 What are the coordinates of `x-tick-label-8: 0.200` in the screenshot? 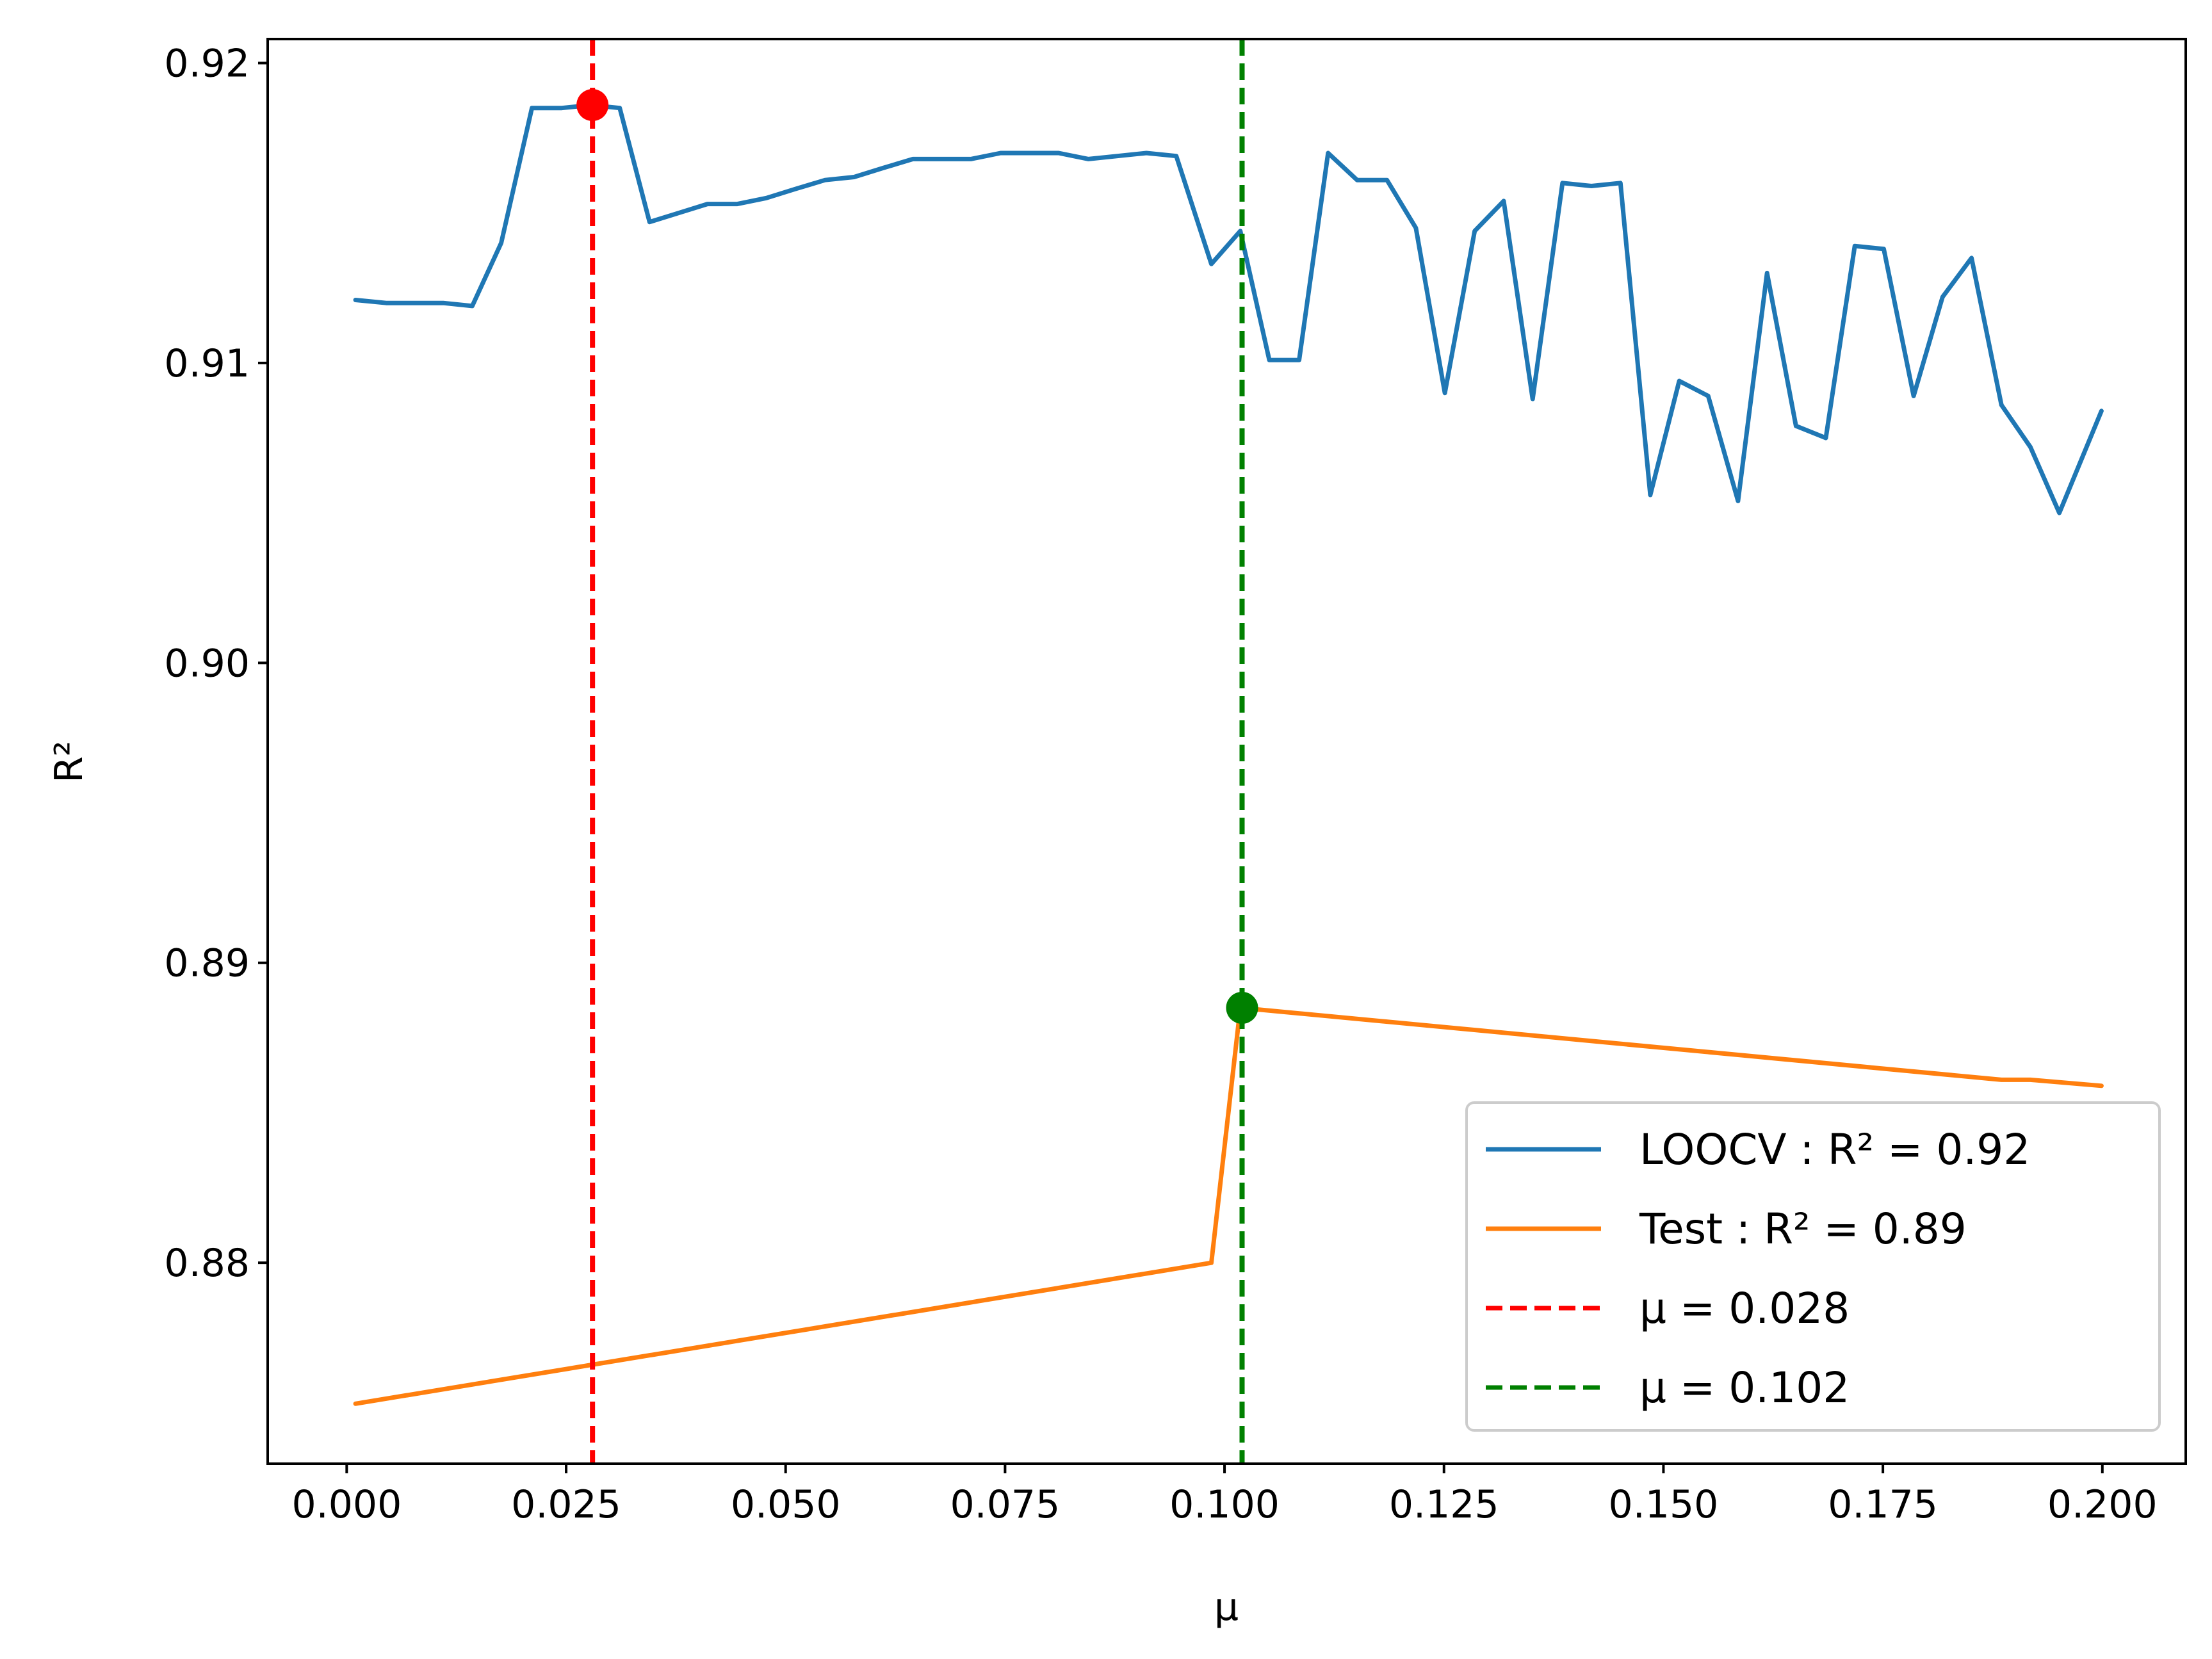 It's located at (2102, 1504).